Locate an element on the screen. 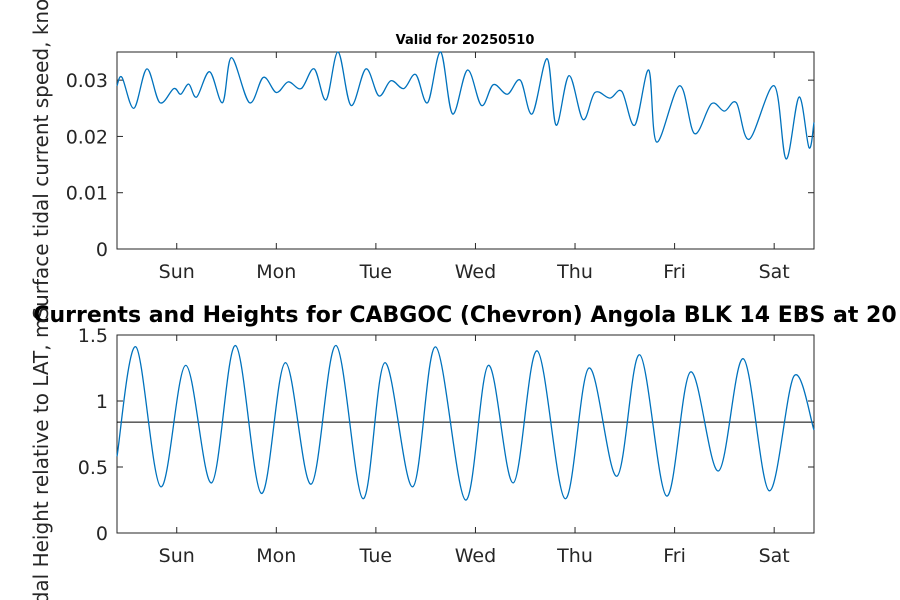  bottom-x-tick-label: Thu is located at coordinates (574, 556).